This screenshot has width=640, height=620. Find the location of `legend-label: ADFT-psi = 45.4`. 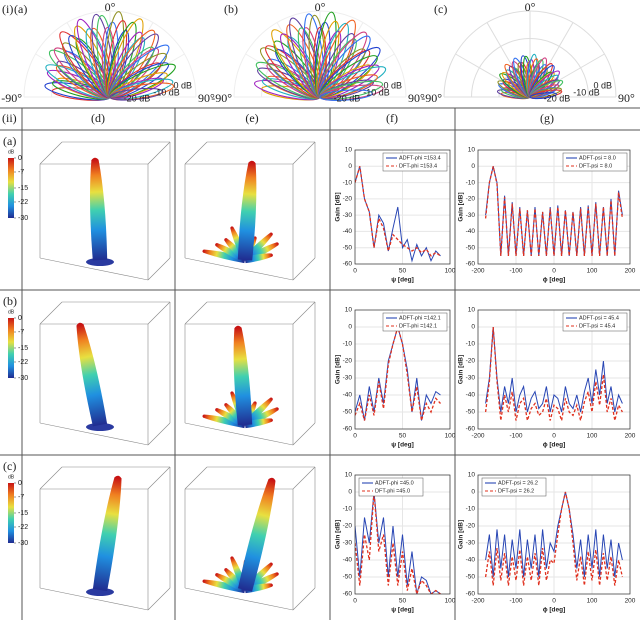

legend-label: ADFT-psi = 45.4 is located at coordinates (599, 318).